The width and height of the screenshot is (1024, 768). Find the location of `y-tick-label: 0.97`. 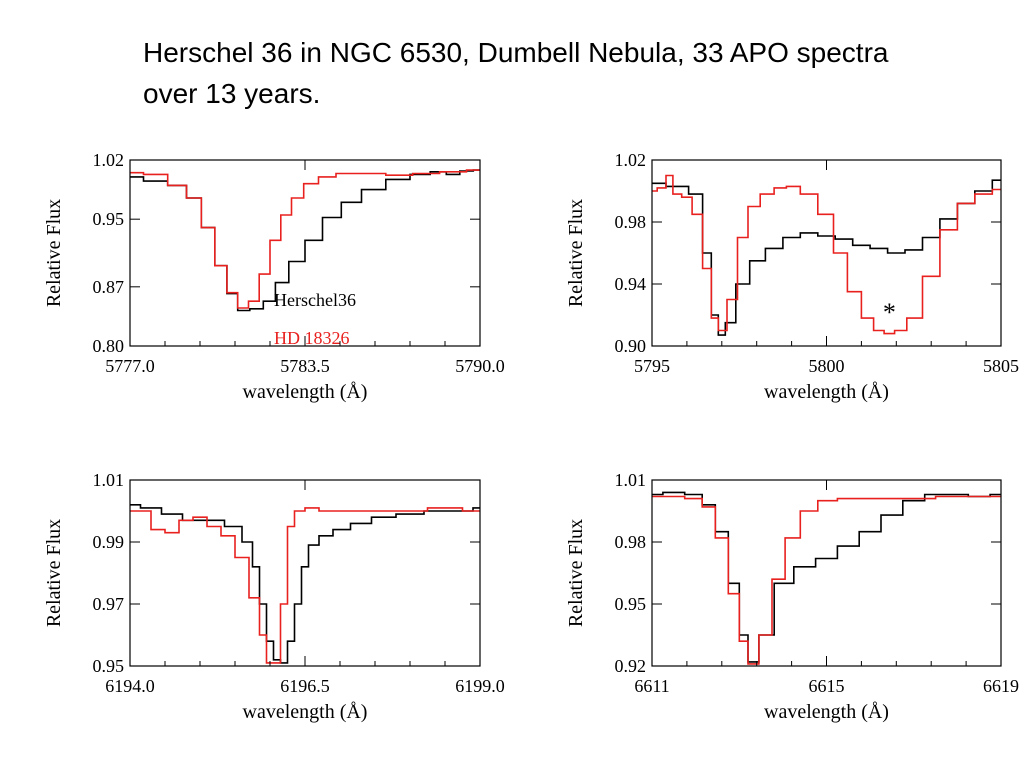

y-tick-label: 0.97 is located at coordinates (109, 604).